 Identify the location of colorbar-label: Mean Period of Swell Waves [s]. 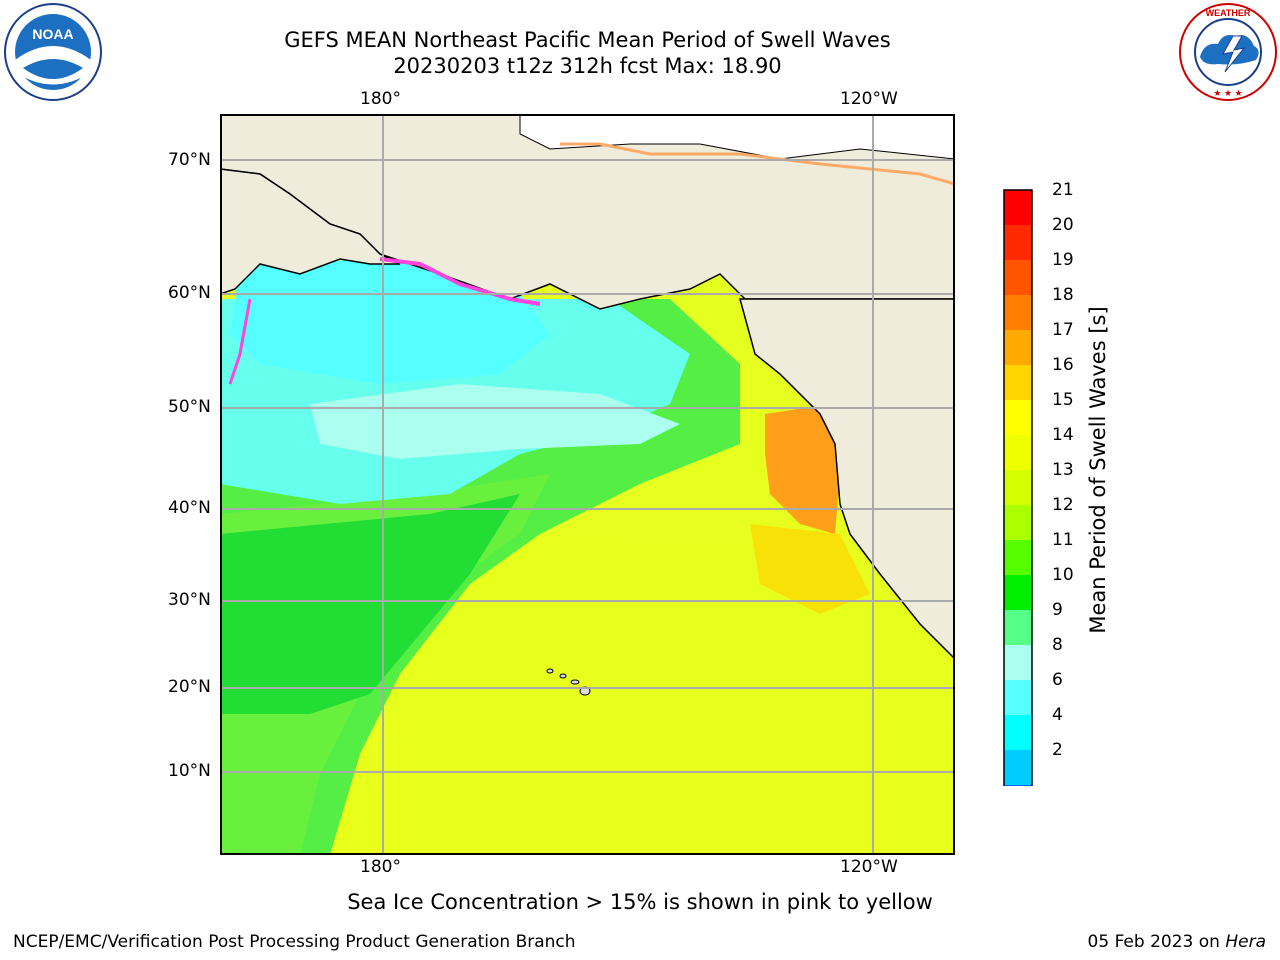
(1098, 470).